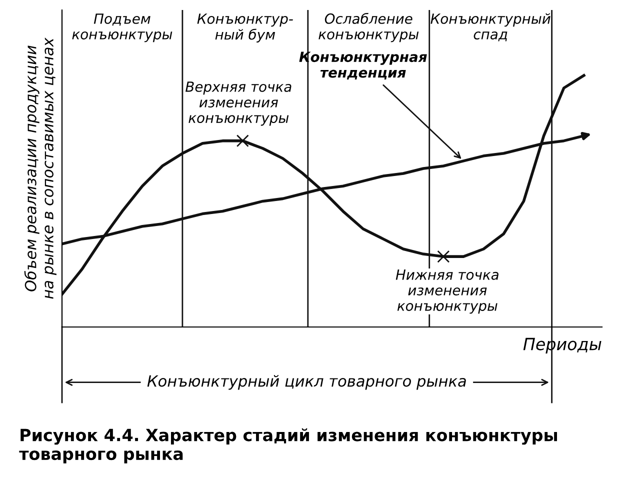 The image size is (637, 484). What do you see at coordinates (368, 27) in the screenshot?
I see `text: Ослабление конъюнктуры` at bounding box center [368, 27].